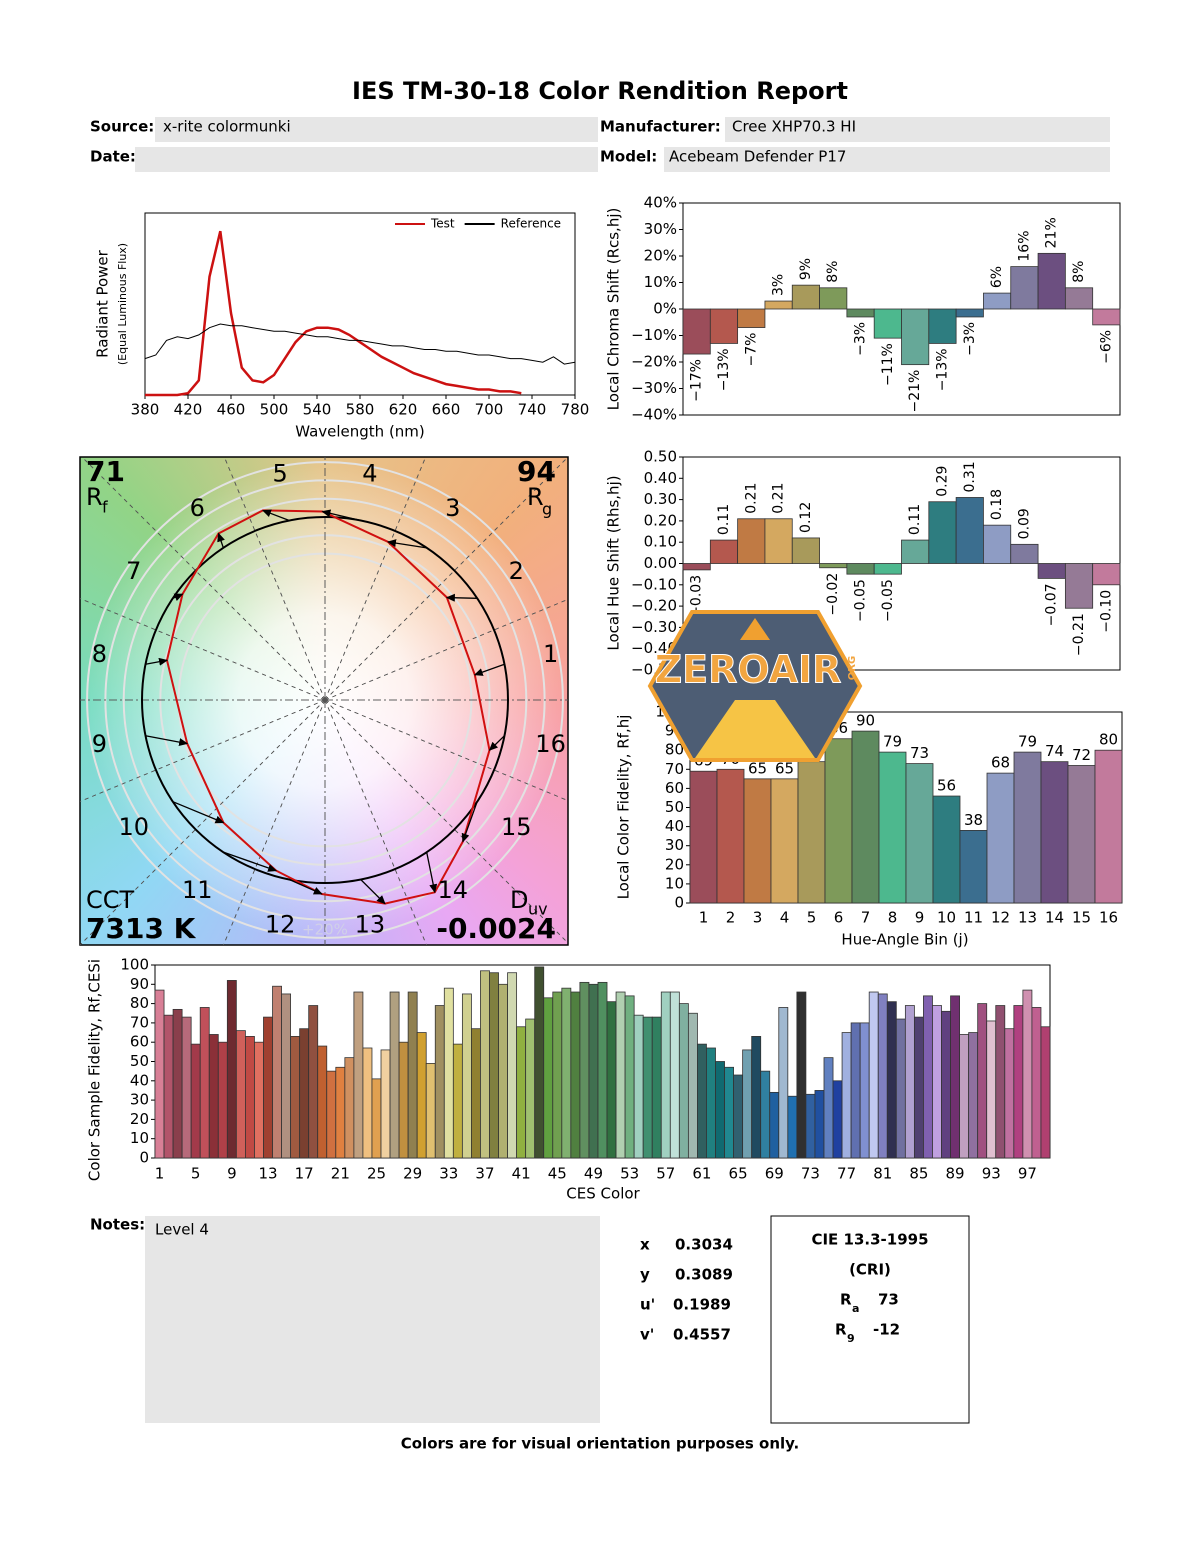  Describe the element at coordinates (973, 820) in the screenshot. I see `data-label: 38` at that location.